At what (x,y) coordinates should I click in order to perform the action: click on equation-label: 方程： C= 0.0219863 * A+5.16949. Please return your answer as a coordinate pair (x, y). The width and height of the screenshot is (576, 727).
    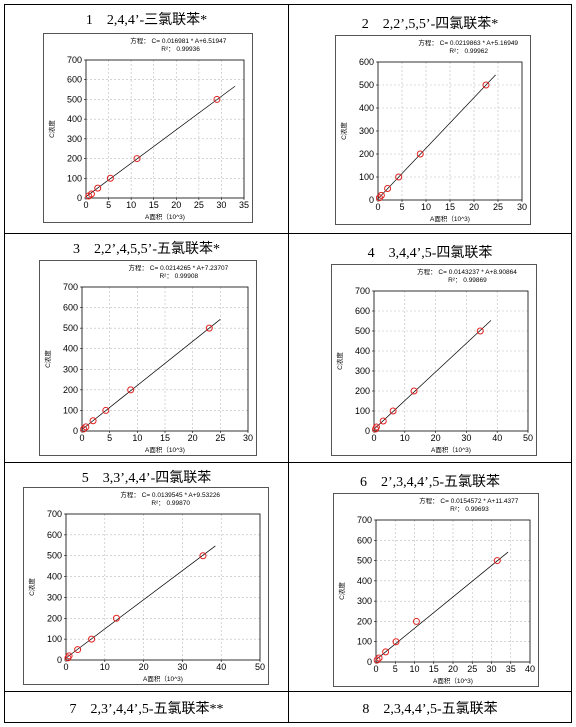
    Looking at the image, I should click on (468, 42).